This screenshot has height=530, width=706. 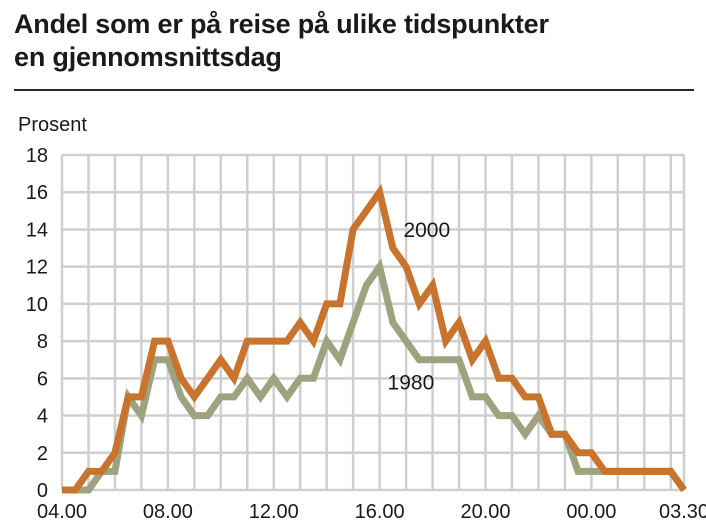 I want to click on series-label-1980: 1980, so click(x=411, y=383).